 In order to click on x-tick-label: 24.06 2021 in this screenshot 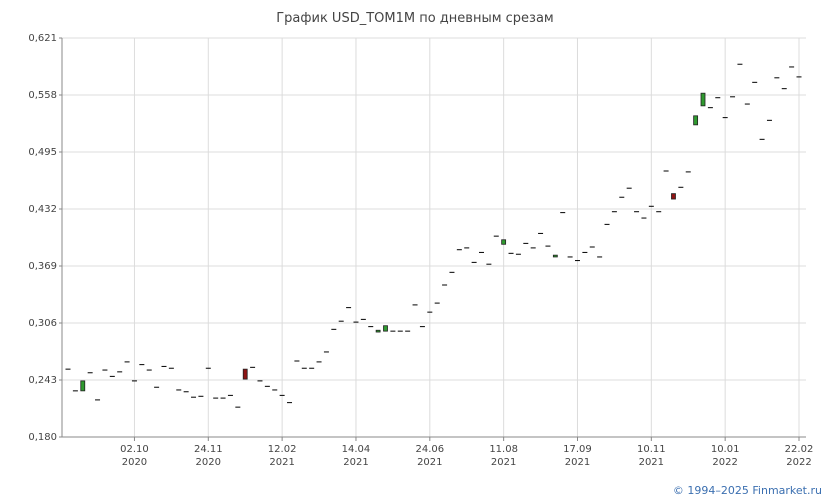, I will do `click(430, 456)`.